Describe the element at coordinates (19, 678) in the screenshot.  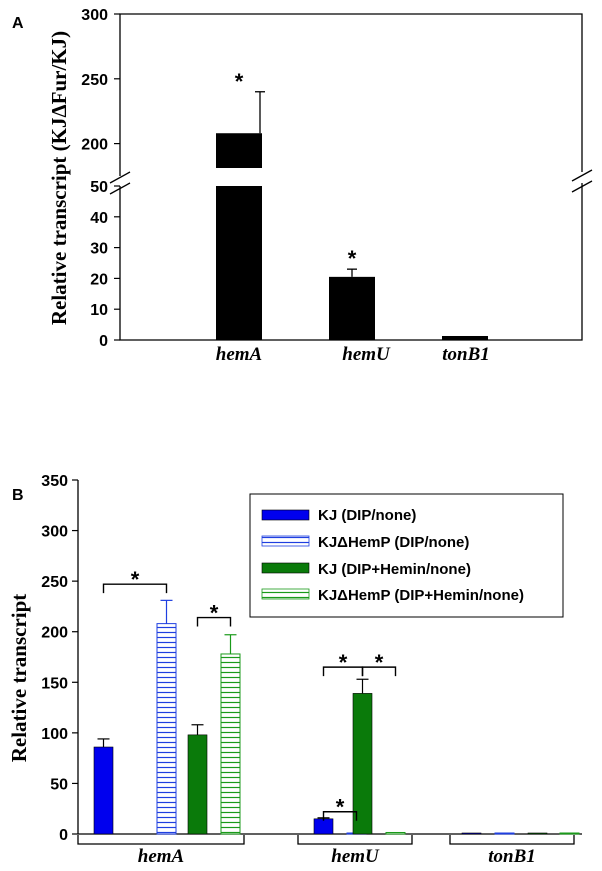
I see `panel-b-ylabel: Relative transcript` at that location.